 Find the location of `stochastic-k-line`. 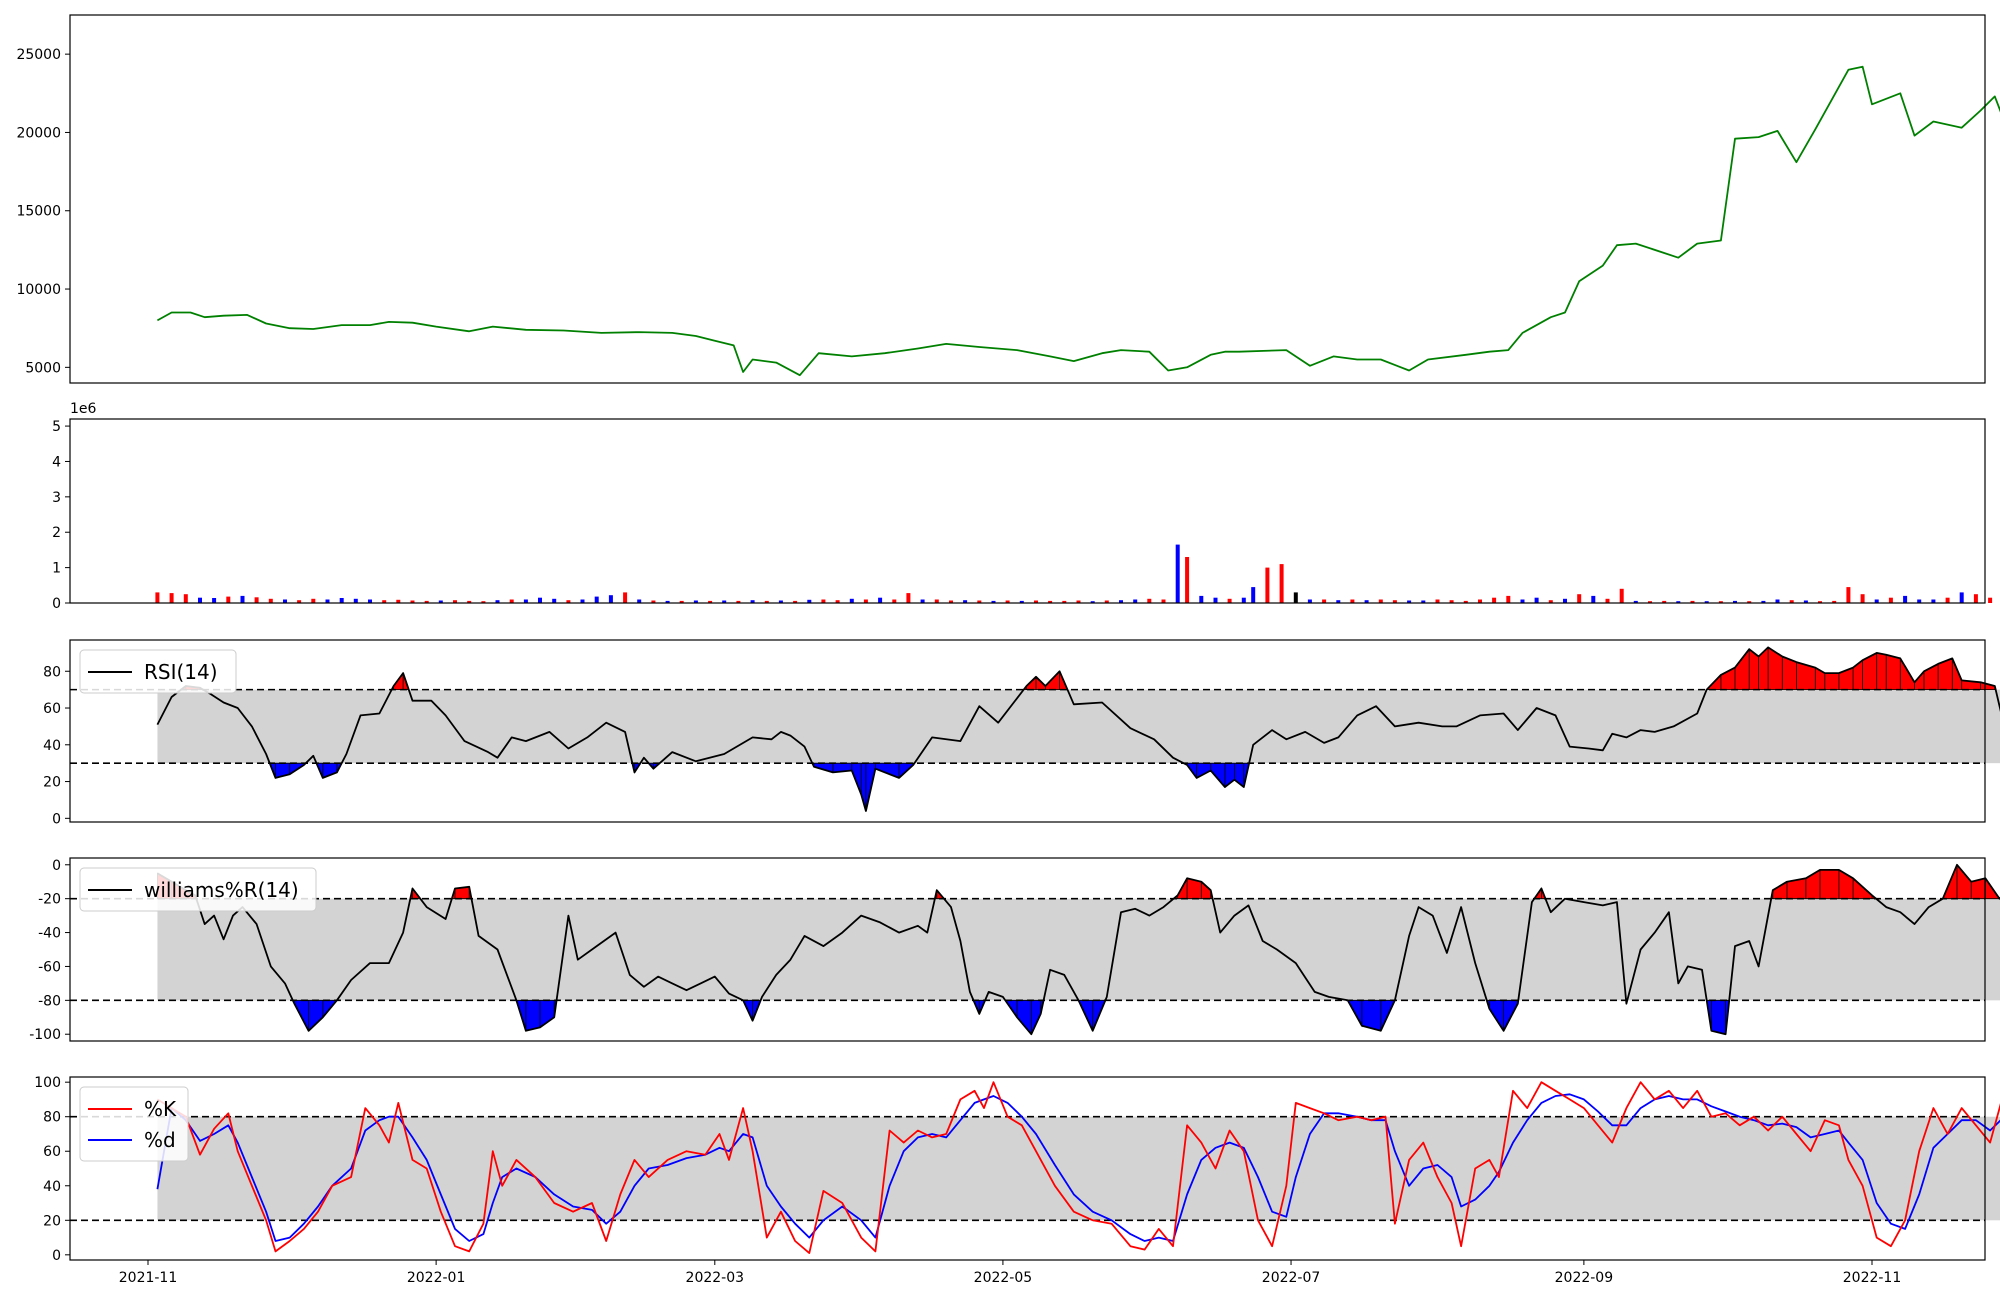

stochastic-k-line is located at coordinates (1078, 1167).